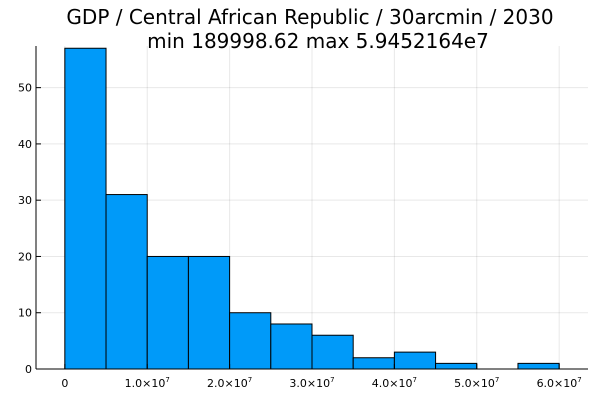 The height and width of the screenshot is (400, 600). What do you see at coordinates (25, 200) in the screenshot?
I see `y-tick-label: 30` at bounding box center [25, 200].